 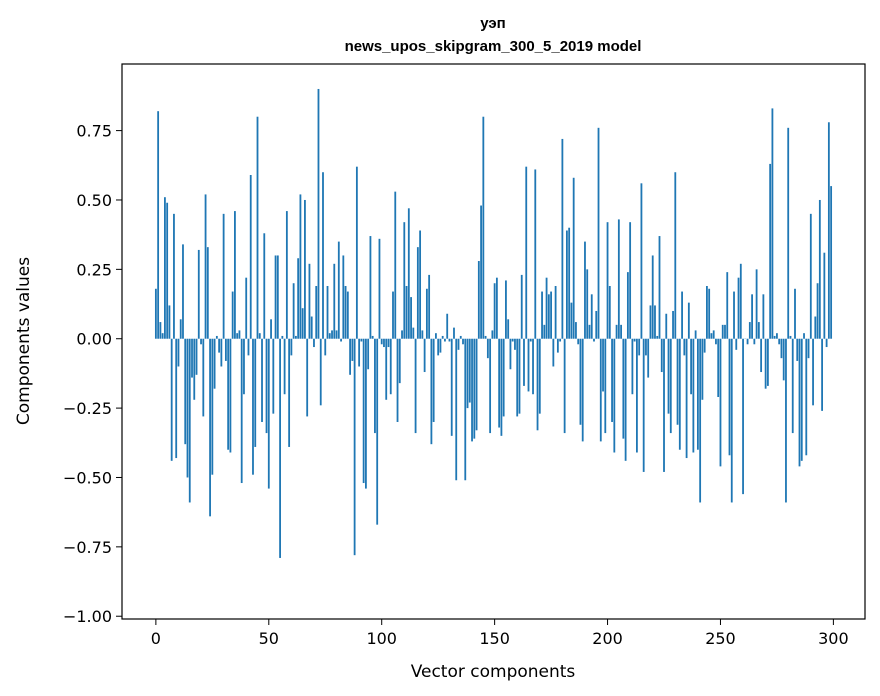 What do you see at coordinates (607, 638) in the screenshot?
I see `x-tick-label: 200` at bounding box center [607, 638].